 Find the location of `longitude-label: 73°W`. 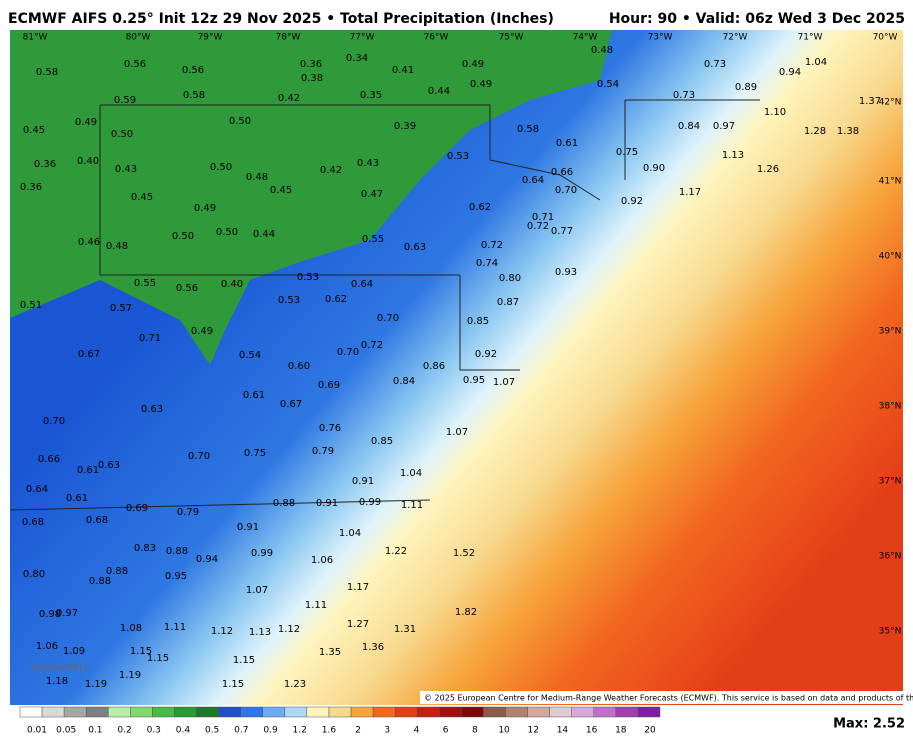

longitude-label: 73°W is located at coordinates (660, 38).